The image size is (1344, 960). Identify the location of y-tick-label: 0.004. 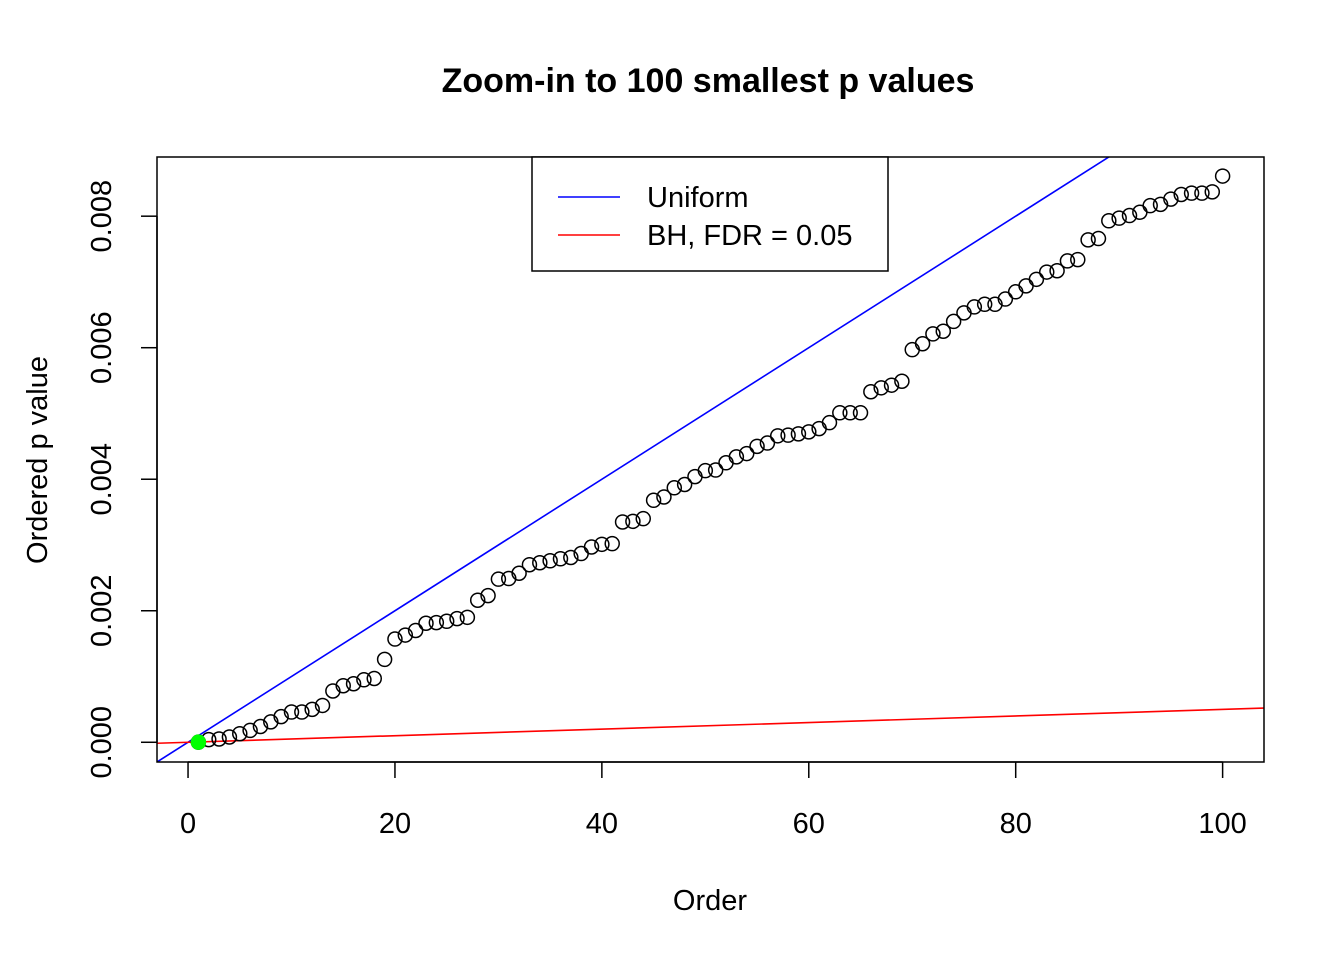
(102, 479).